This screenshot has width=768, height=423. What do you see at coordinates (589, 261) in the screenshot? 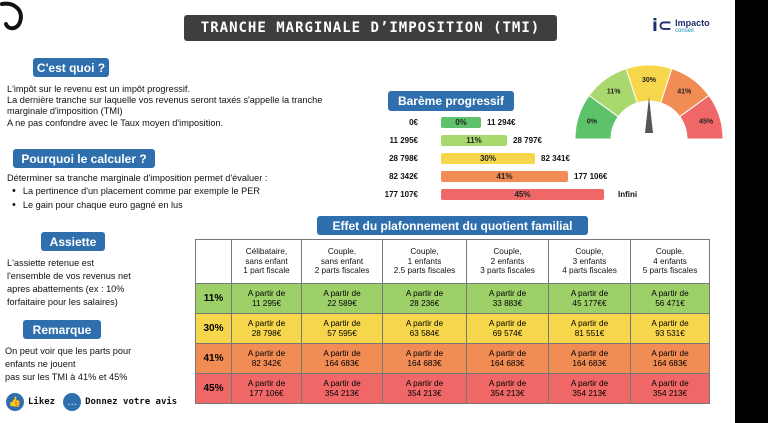
I see `column-header: Couple, 3 enfants 4 parts fiscales` at bounding box center [589, 261].